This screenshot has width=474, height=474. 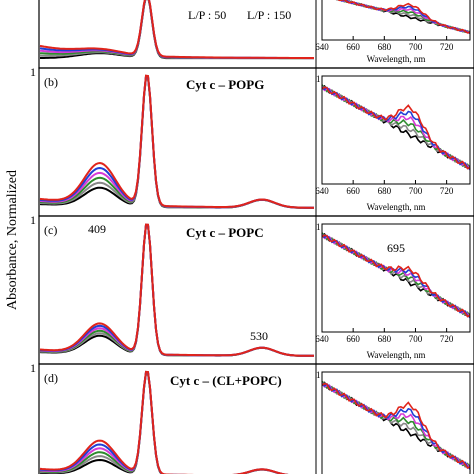 What do you see at coordinates (322, 339) in the screenshot?
I see `panel-3-inset-xtick-label-640: 640` at bounding box center [322, 339].